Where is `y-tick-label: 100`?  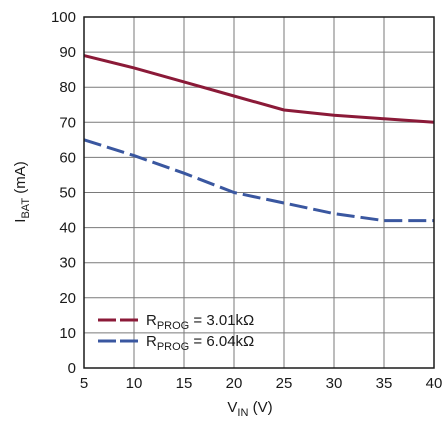 y-tick-label: 100 is located at coordinates (63, 17).